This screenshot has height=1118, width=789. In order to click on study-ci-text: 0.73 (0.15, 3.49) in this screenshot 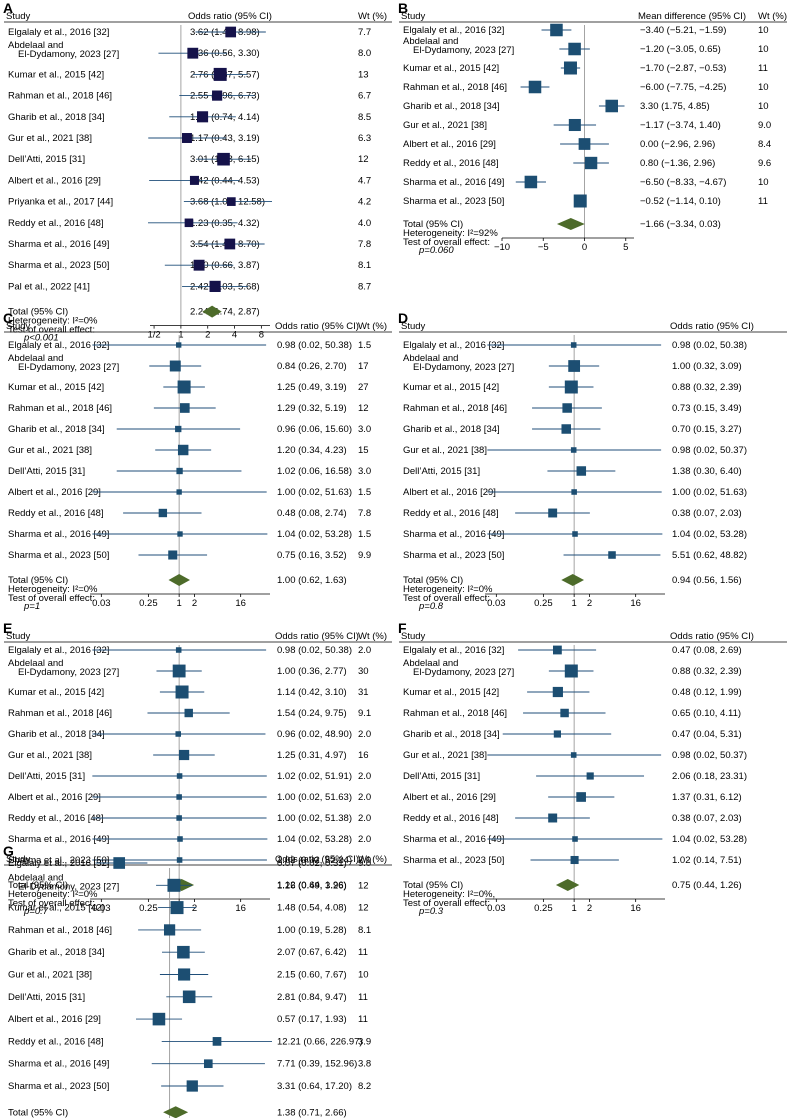, I will do `click(707, 408)`.